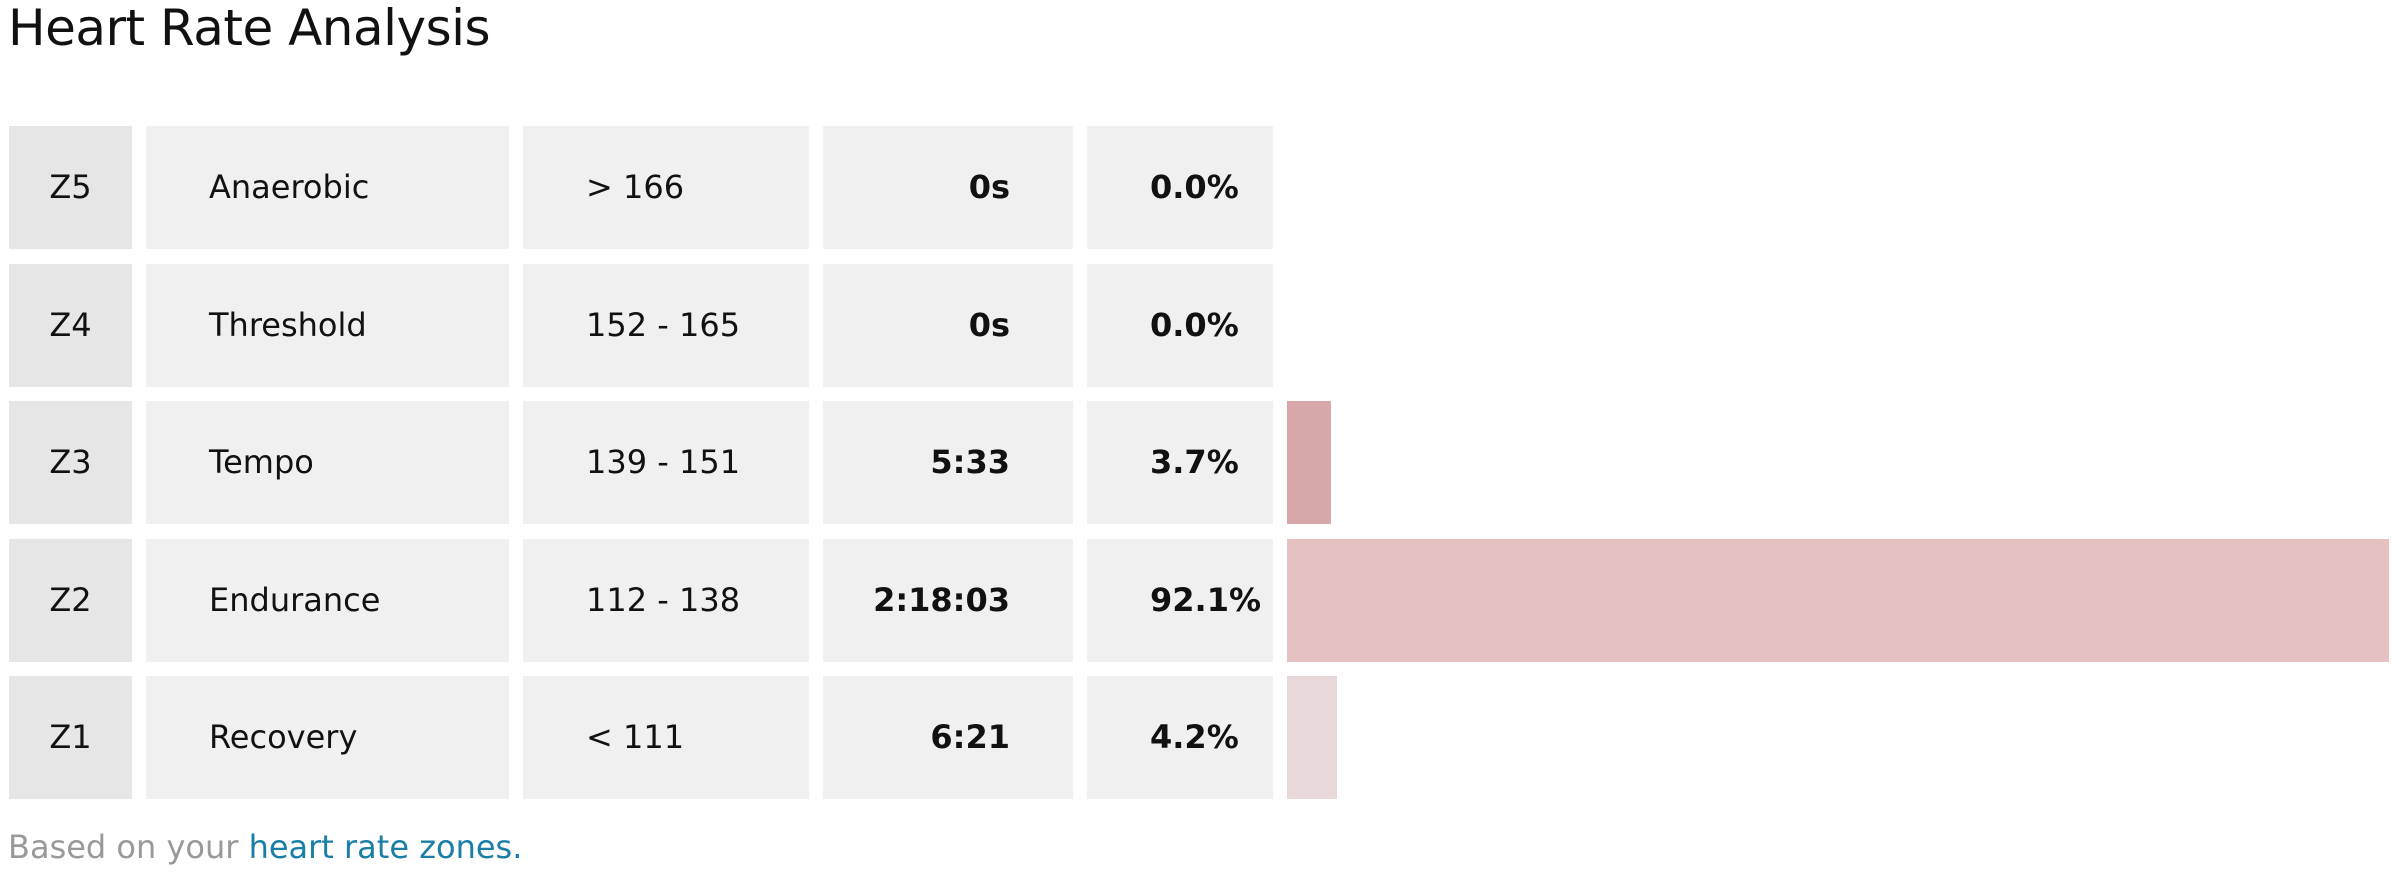  I want to click on cell-time: 6:21, so click(948, 737).